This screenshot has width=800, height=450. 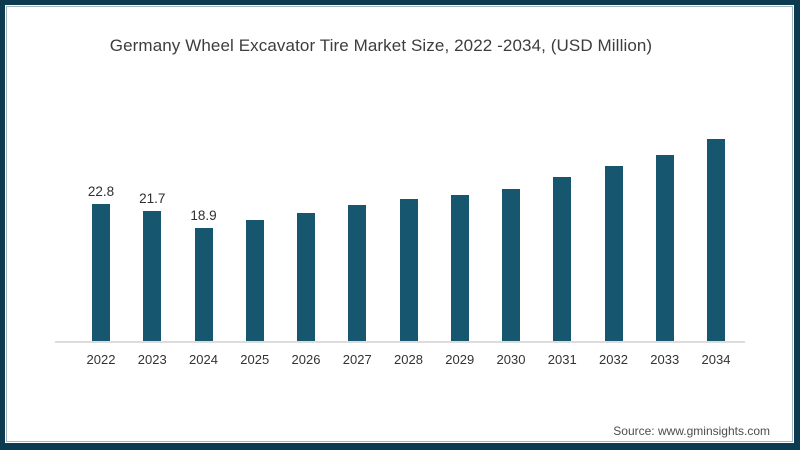 I want to click on bar-2028, so click(x=408, y=270).